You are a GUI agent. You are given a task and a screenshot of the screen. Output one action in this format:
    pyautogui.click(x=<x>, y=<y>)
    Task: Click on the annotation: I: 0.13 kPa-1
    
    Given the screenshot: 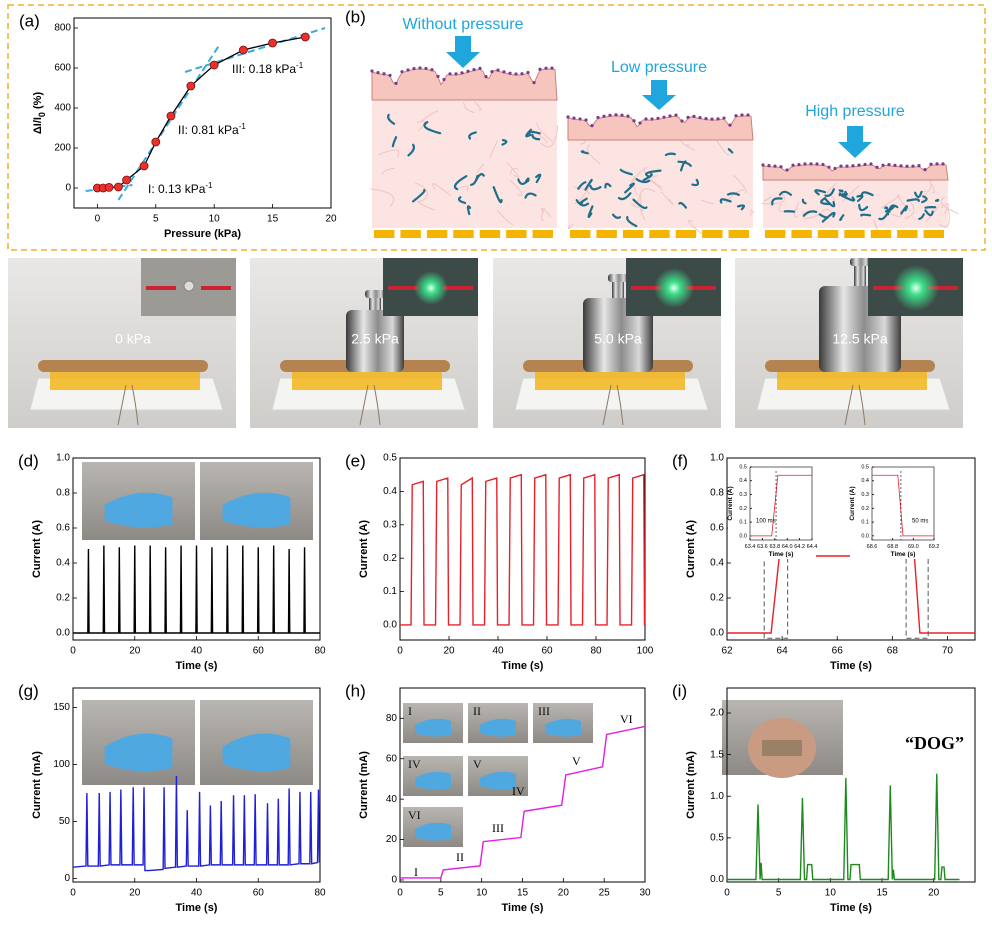 What is the action you would take?
    pyautogui.click(x=180, y=189)
    